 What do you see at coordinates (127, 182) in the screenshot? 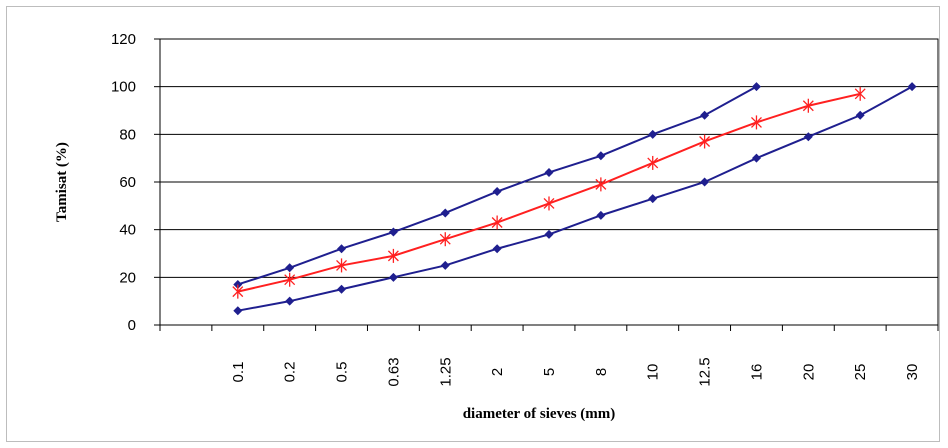
I see `y-tick-label: 60` at bounding box center [127, 182].